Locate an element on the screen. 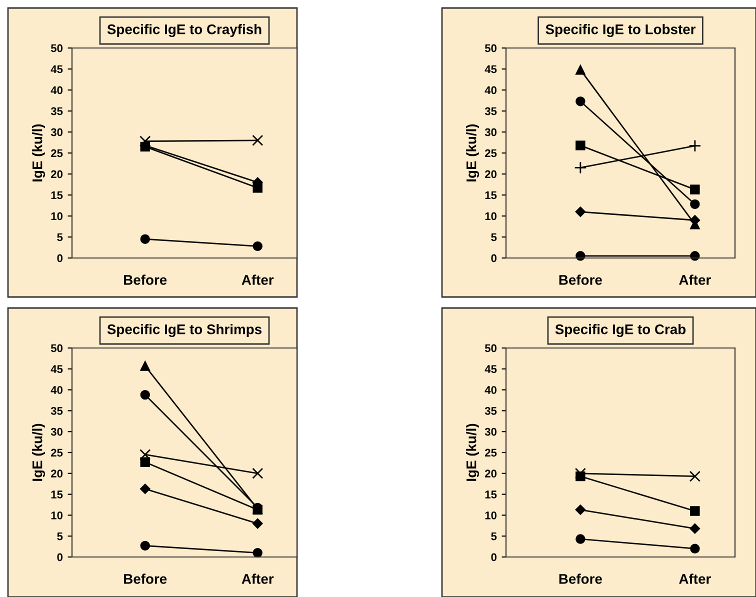 Image resolution: width=756 pixels, height=597 pixels. chart-title: Specific IgE to Crab is located at coordinates (620, 331).